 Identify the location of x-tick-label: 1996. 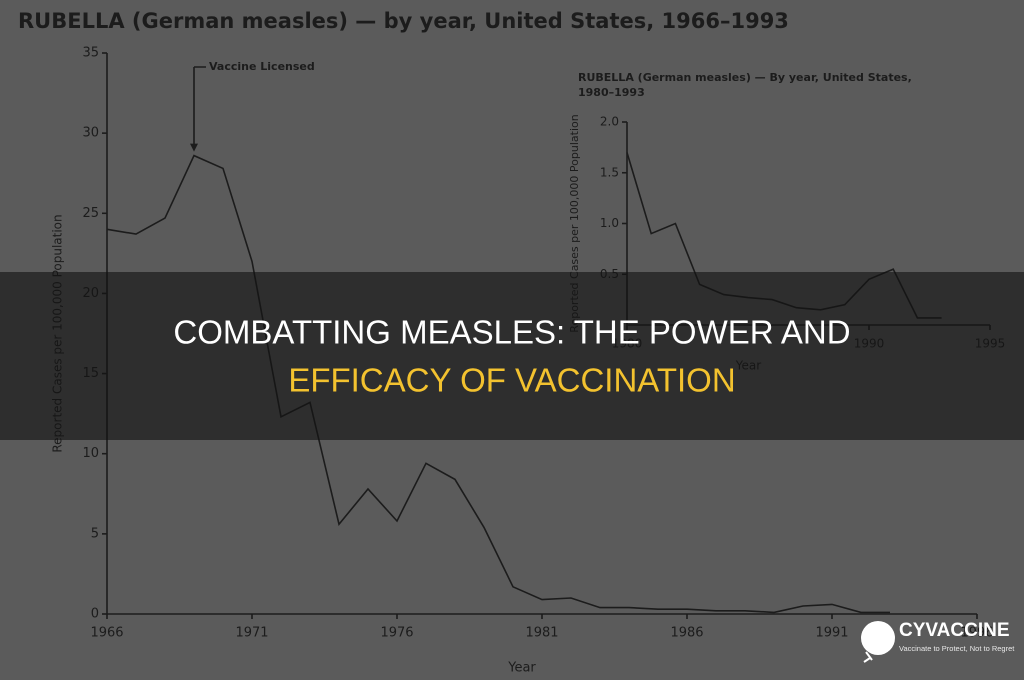
(976, 633).